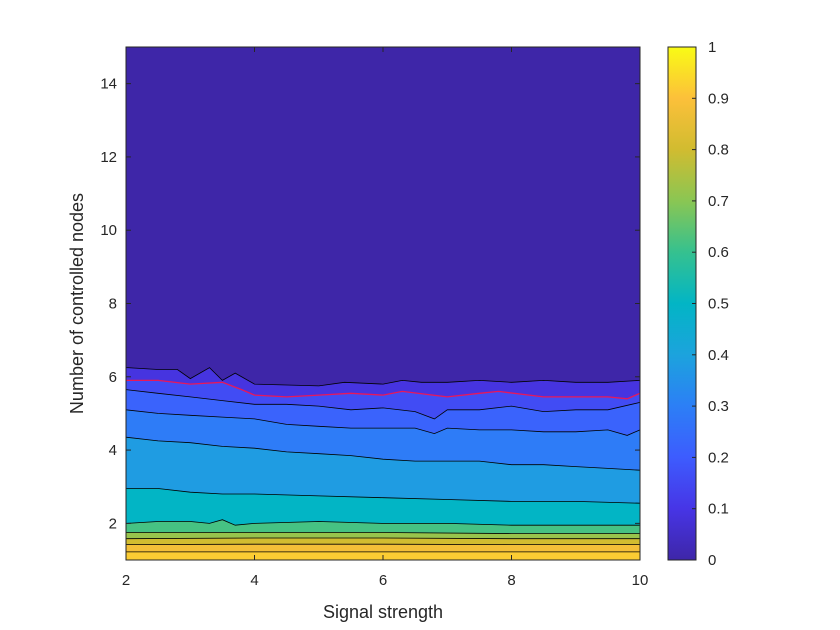 This screenshot has width=840, height=630. What do you see at coordinates (77, 303) in the screenshot?
I see `y-axis-label: Number of controlled nodes` at bounding box center [77, 303].